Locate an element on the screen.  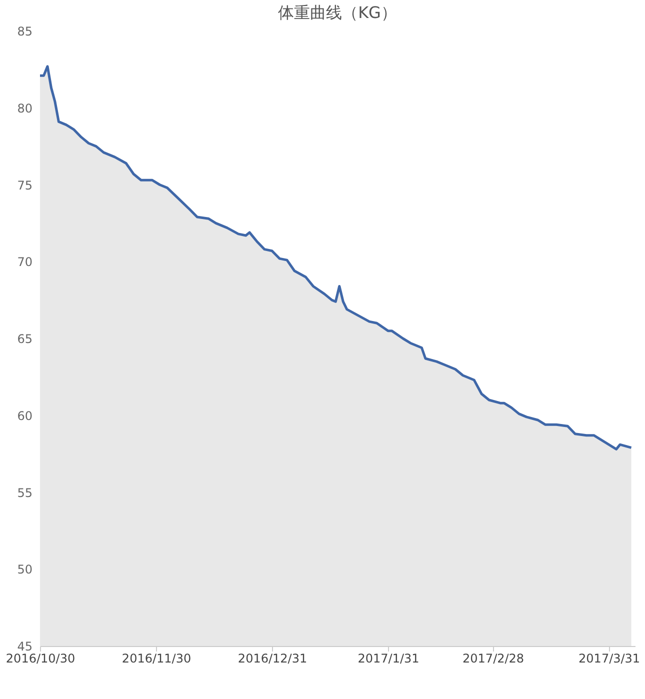
x-tick-label: 2017/1/31 is located at coordinates (389, 659).